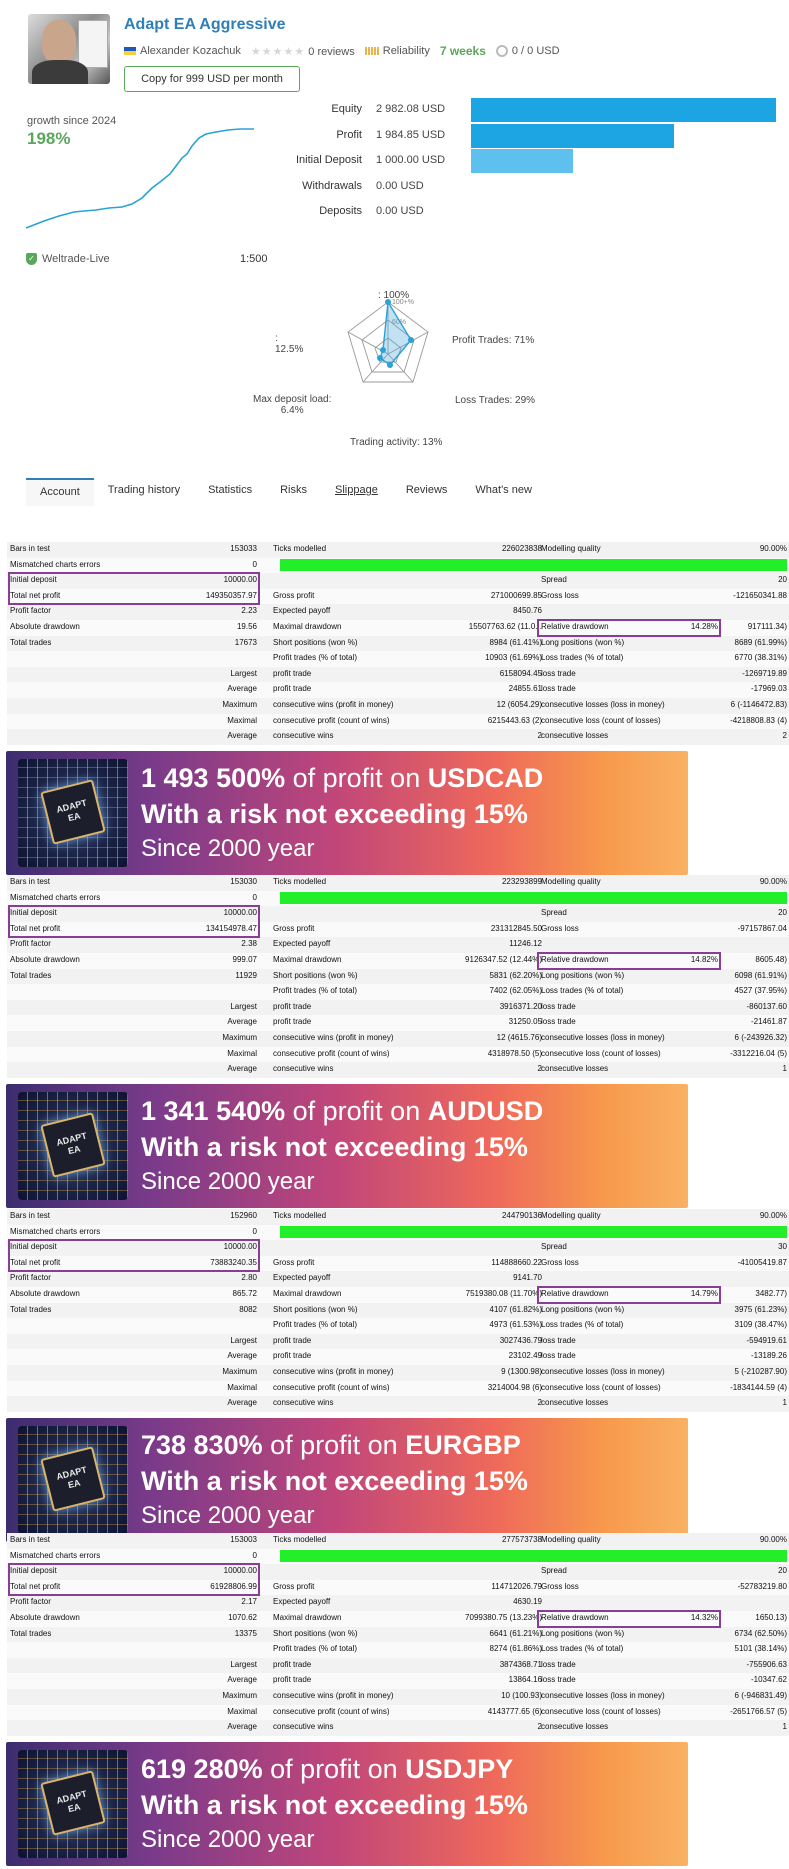  I want to click on tab-statistics: Statistics, so click(230, 490).